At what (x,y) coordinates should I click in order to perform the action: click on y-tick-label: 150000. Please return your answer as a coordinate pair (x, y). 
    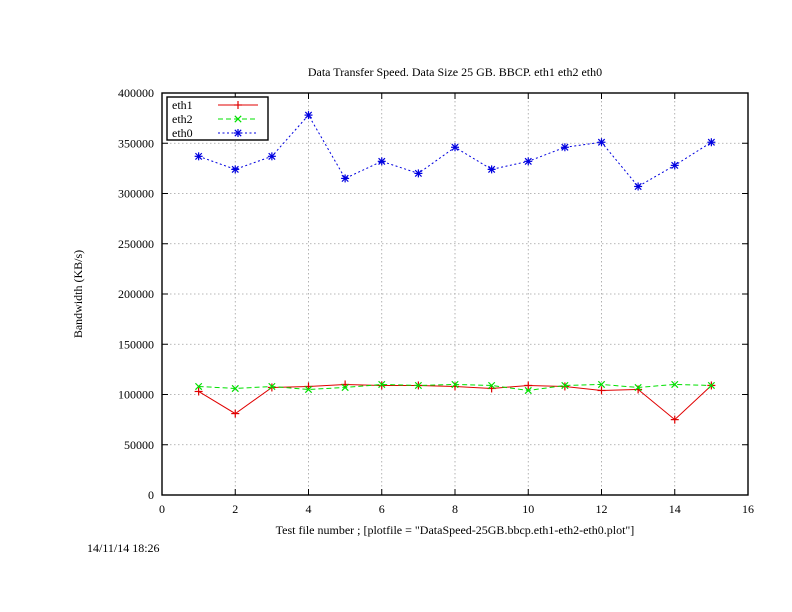
    Looking at the image, I should click on (136, 344).